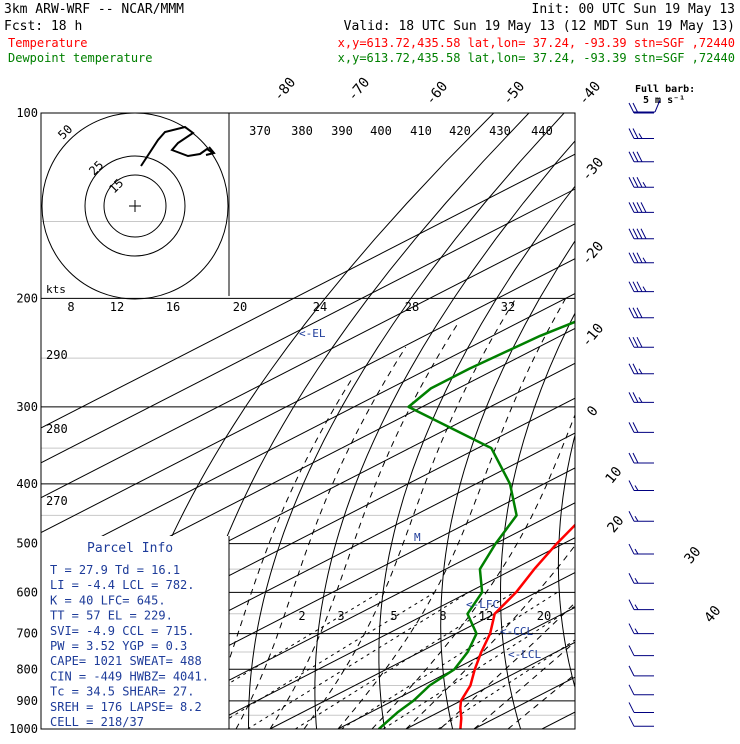  Describe the element at coordinates (57, 501) in the screenshot. I see `left-theta-label-270: 270` at that location.